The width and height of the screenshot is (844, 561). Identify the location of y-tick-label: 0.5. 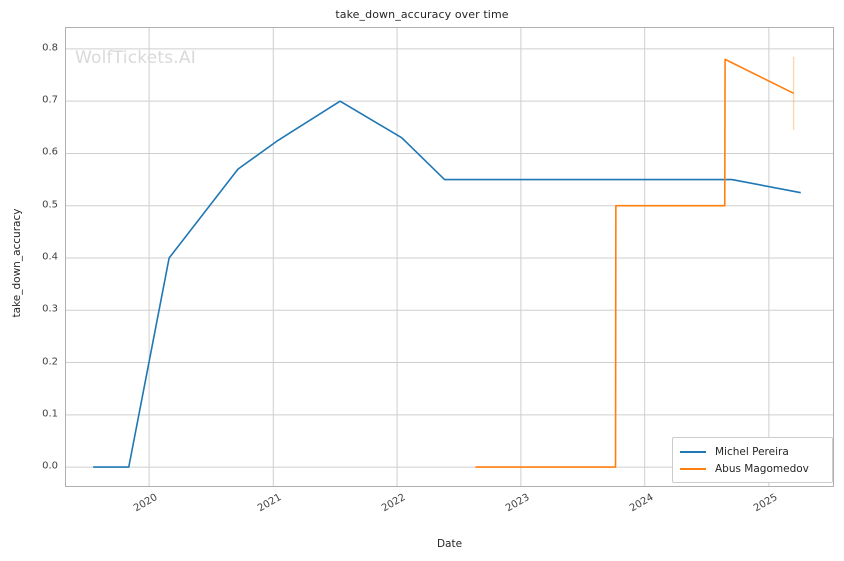
(50, 205).